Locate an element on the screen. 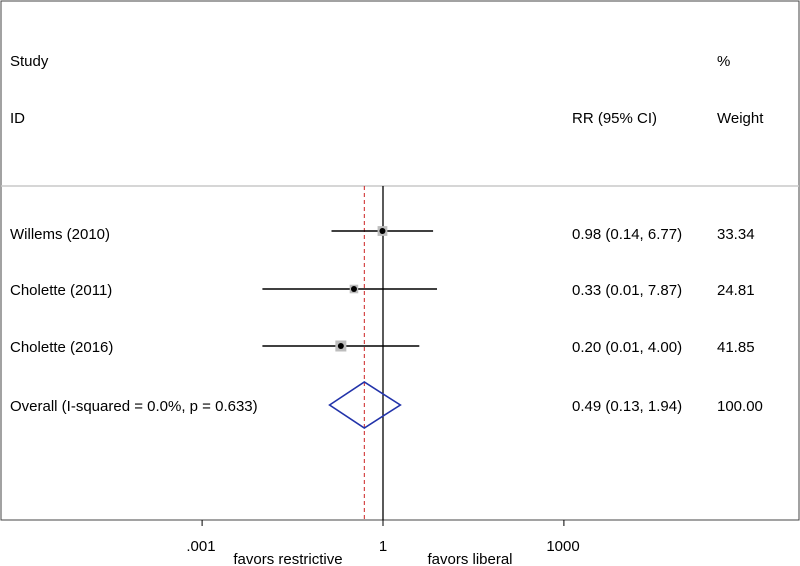  header-rr-ci: RR (95% CI) is located at coordinates (614, 118).